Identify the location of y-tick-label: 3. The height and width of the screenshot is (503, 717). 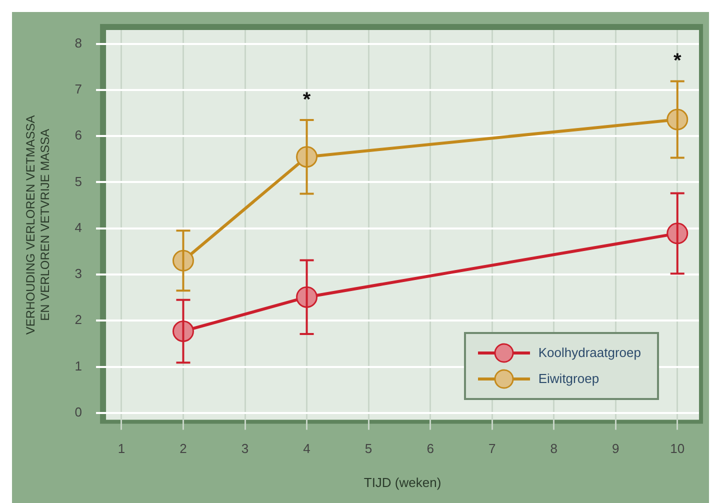
(78, 274).